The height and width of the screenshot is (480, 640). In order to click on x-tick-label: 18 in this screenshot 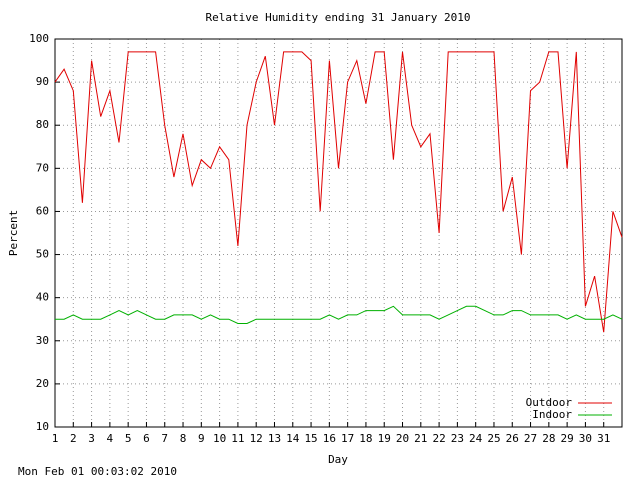, I will do `click(365, 438)`.